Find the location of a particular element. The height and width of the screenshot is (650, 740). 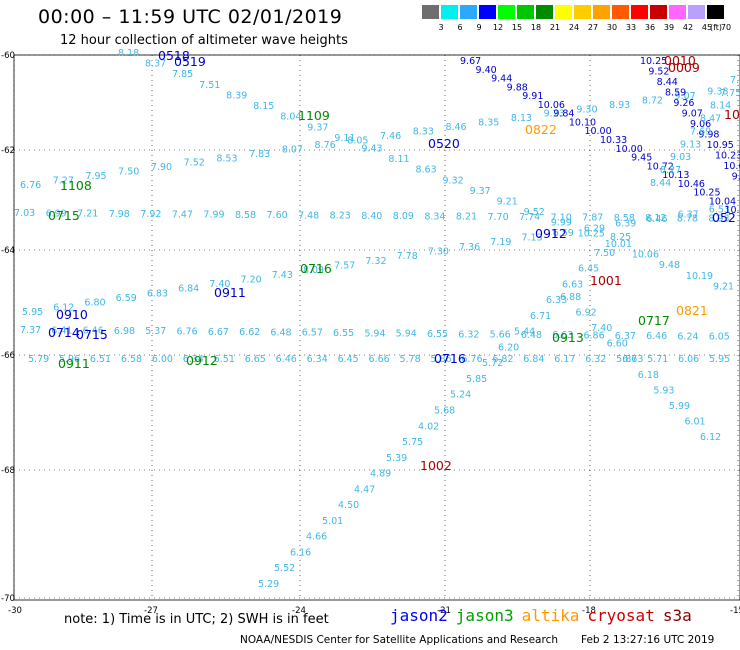

wave-height-value: 8.11 is located at coordinates (398, 159).